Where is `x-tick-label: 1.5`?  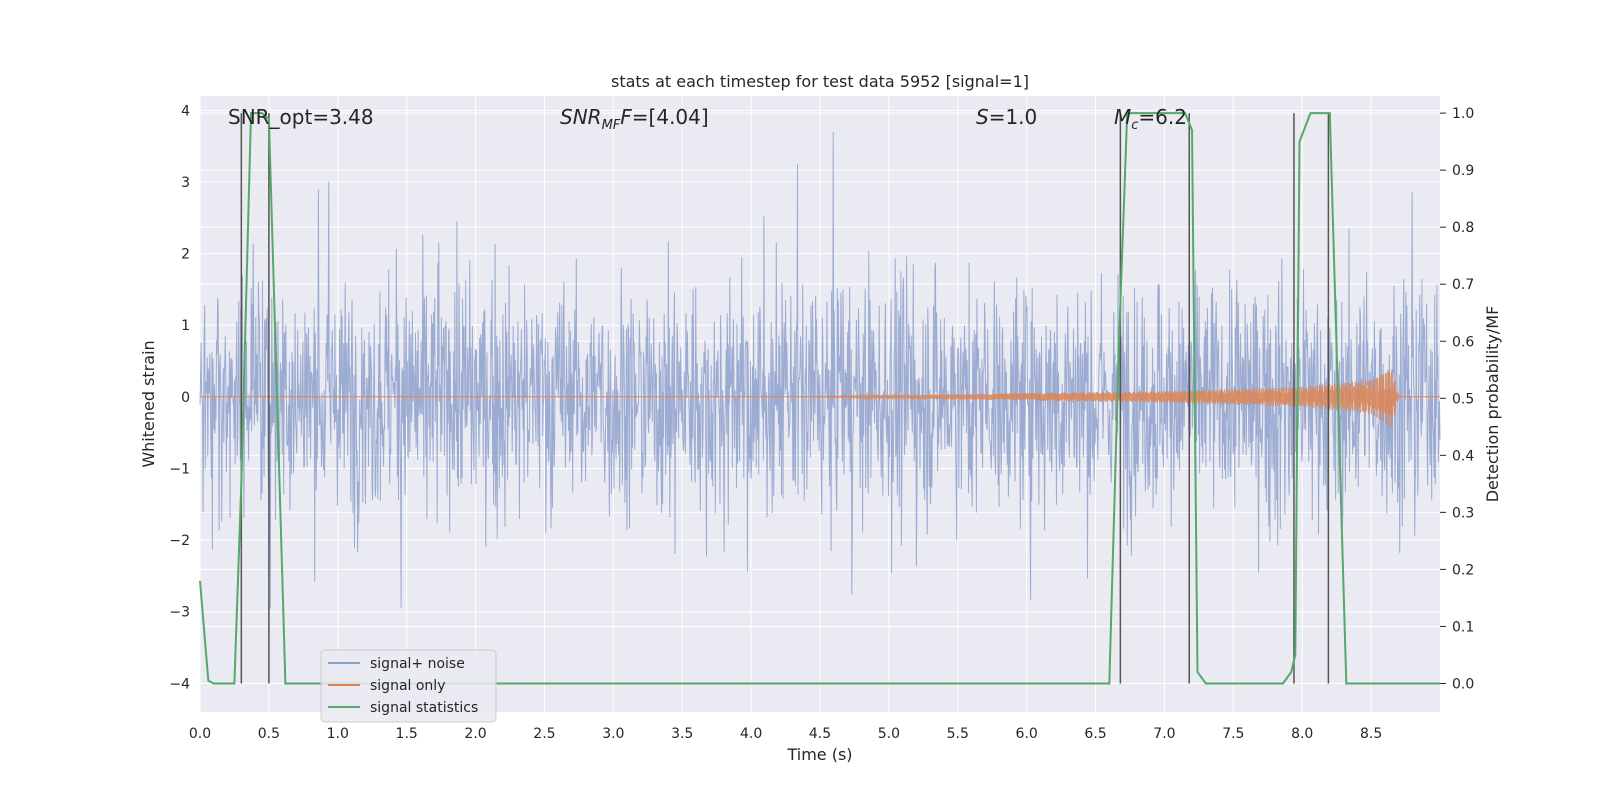 x-tick-label: 1.5 is located at coordinates (407, 734).